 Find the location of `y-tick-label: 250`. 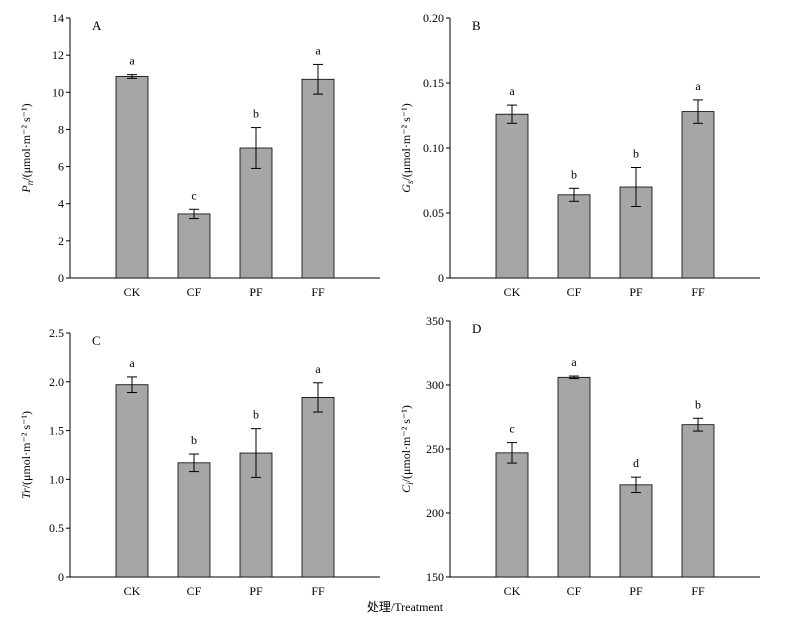

y-tick-label: 250 is located at coordinates (435, 449).